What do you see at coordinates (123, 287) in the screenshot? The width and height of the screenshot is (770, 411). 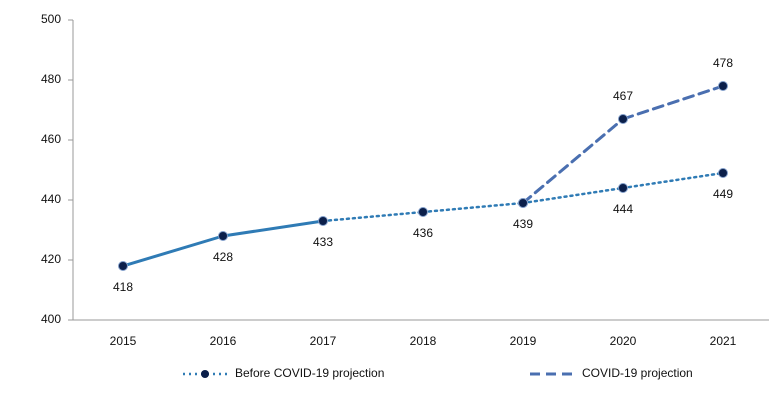 I see `data-label: 418` at bounding box center [123, 287].